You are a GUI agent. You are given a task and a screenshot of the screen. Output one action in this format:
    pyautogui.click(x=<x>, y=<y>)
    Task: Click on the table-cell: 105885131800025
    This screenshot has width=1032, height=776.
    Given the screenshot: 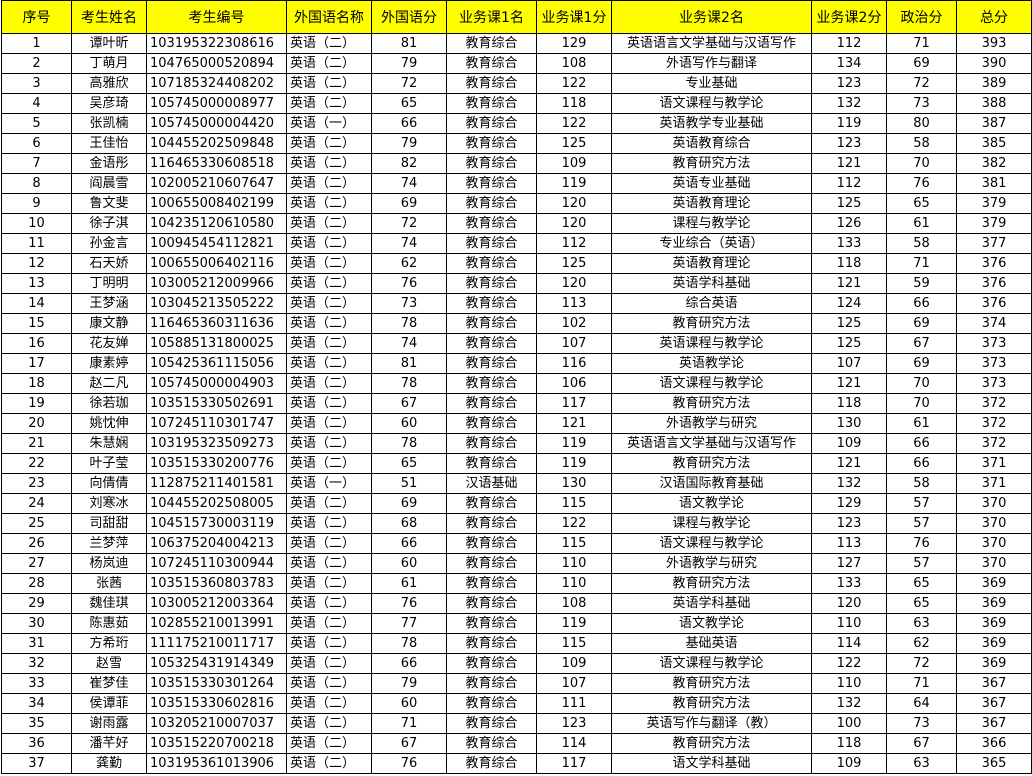 What is the action you would take?
    pyautogui.click(x=216, y=343)
    